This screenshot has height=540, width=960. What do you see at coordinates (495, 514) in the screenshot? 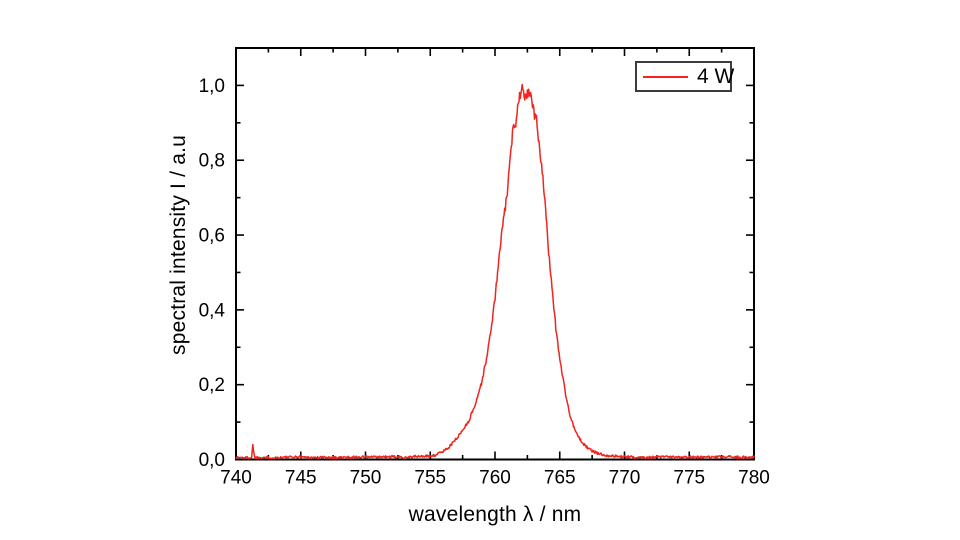
I see `x-axis-title: wavelength λ / nm` at bounding box center [495, 514].